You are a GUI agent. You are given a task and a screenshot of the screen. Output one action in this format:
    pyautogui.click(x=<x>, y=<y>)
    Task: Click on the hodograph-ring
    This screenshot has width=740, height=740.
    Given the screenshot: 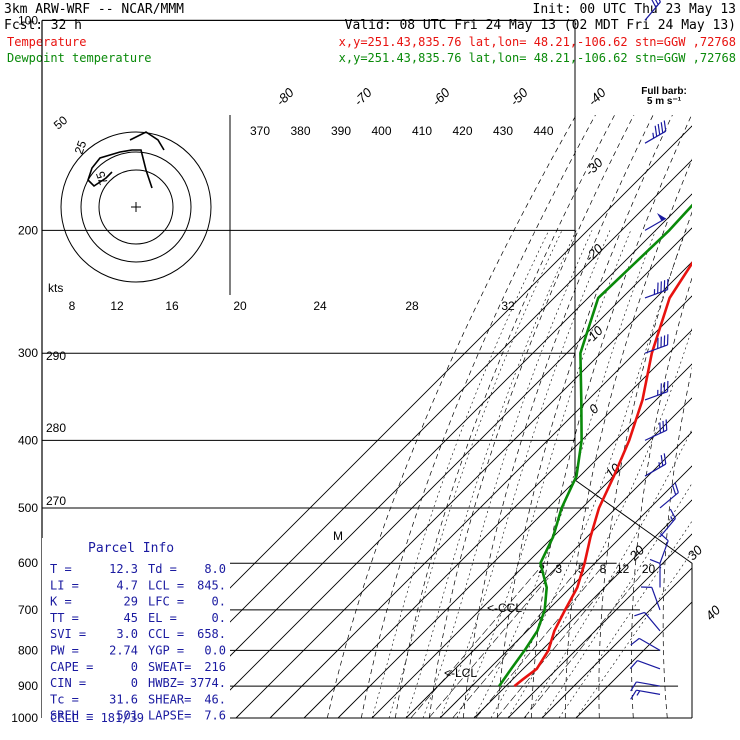 What is the action you would take?
    pyautogui.click(x=136, y=207)
    